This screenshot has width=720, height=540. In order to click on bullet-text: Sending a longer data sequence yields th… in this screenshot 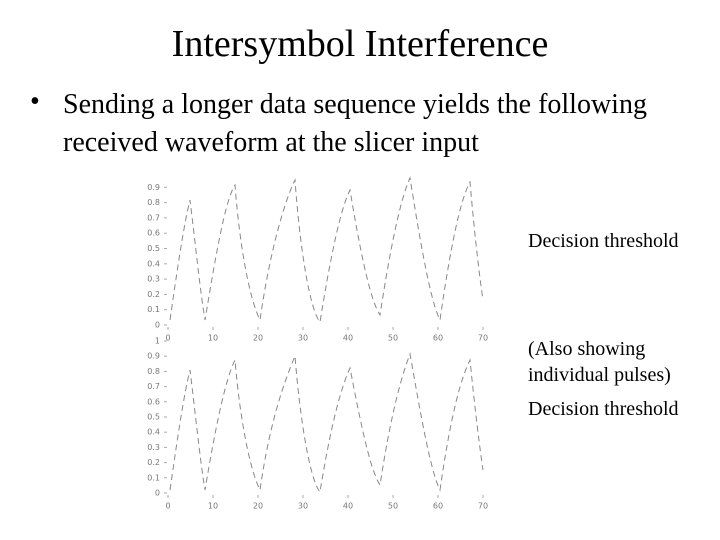, I will do `click(355, 123)`.